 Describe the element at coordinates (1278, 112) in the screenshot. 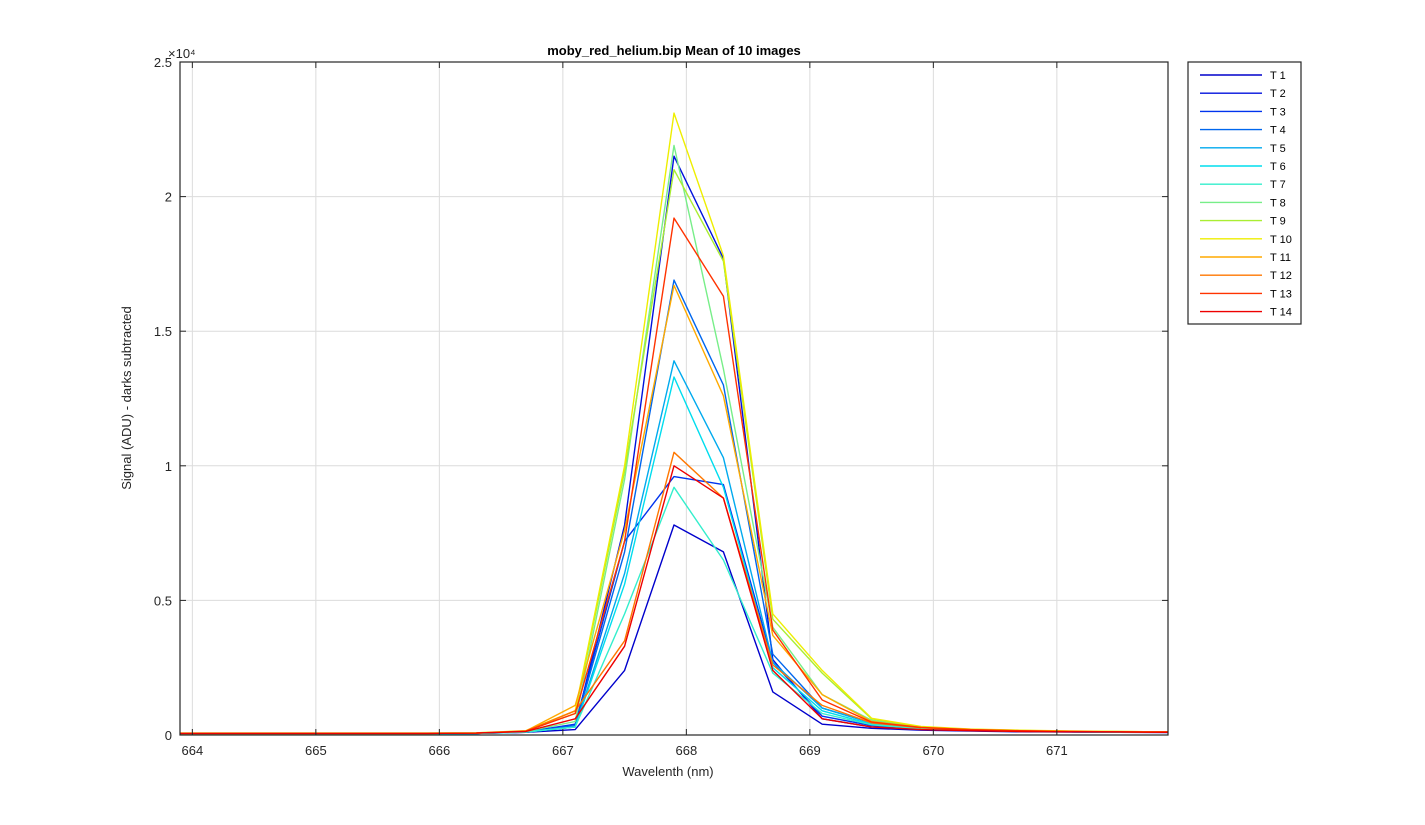

I see `legend-label-t3: T 3` at that location.